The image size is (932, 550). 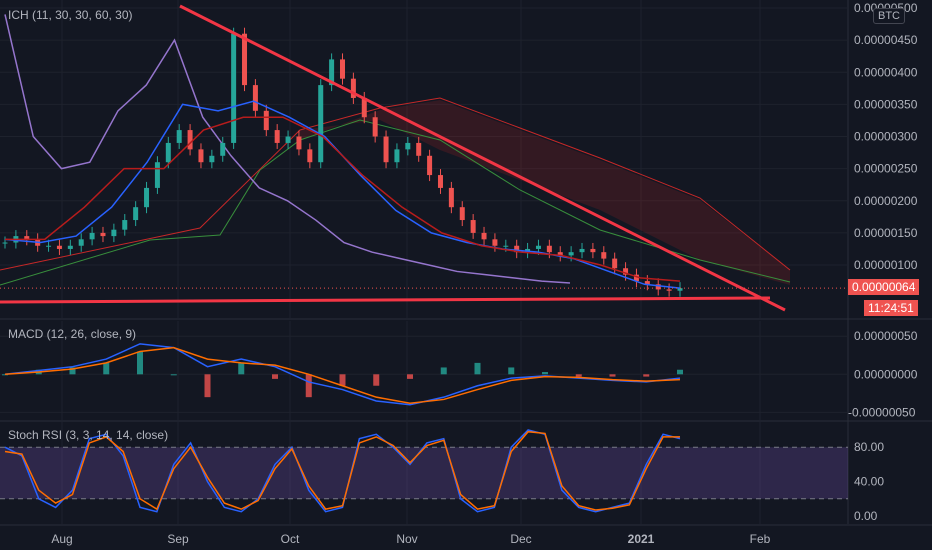 I want to click on x-tick-label: Sep, so click(x=178, y=539).